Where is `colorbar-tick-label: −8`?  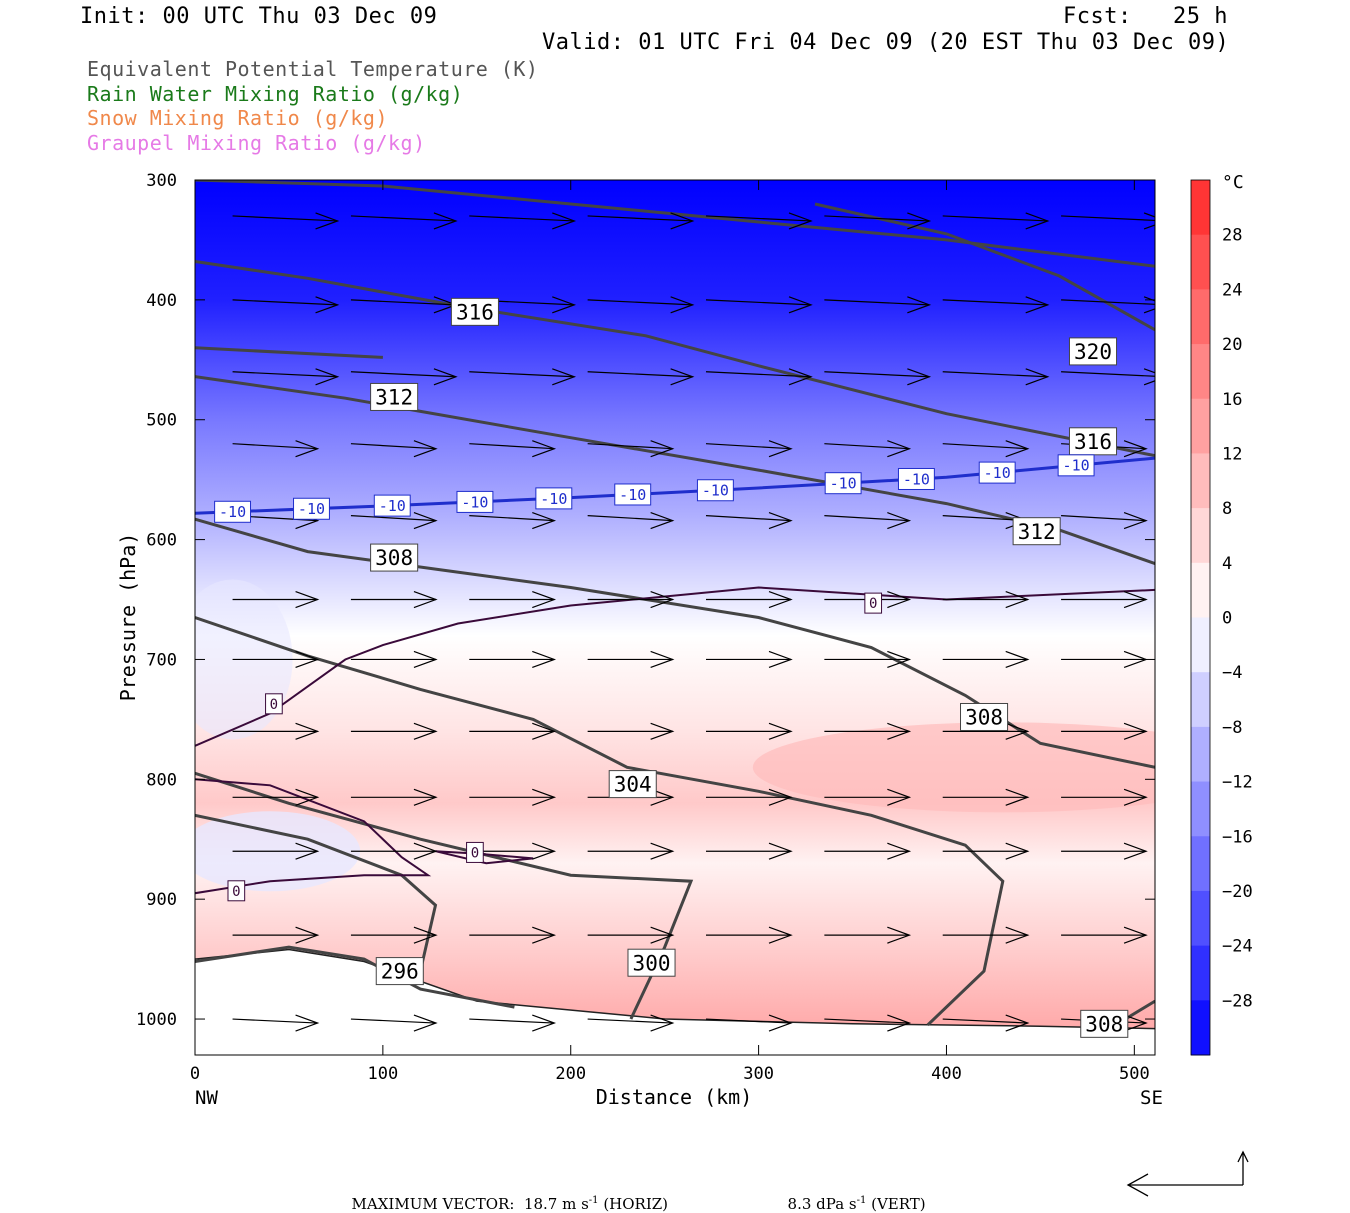
colorbar-tick-label: −8 is located at coordinates (1232, 728).